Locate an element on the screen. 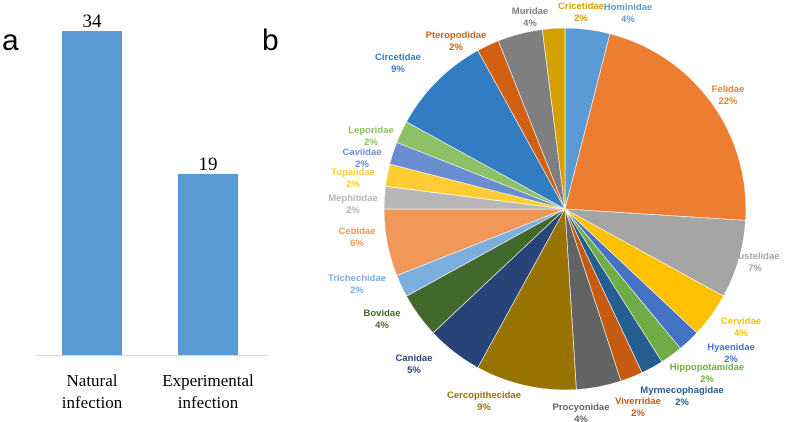 Image resolution: width=794 pixels, height=422 pixels. pie-pct-cervidae: 4% is located at coordinates (741, 333).